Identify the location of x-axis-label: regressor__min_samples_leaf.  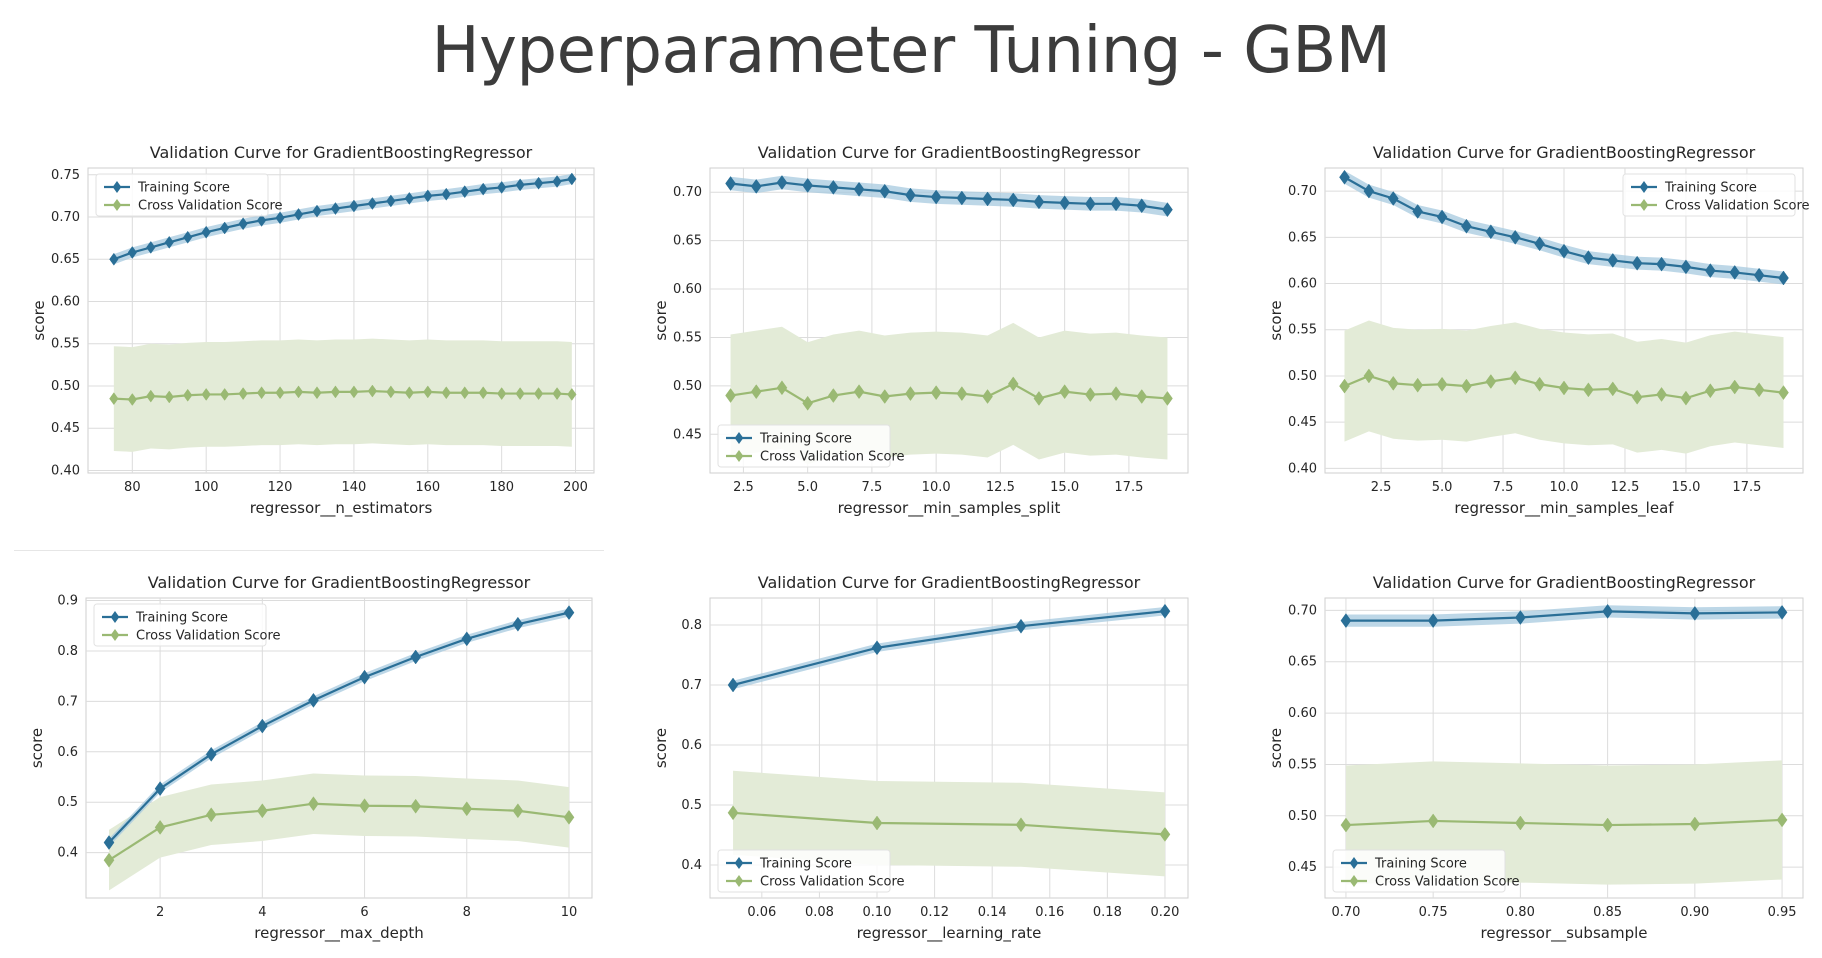
(1564, 508).